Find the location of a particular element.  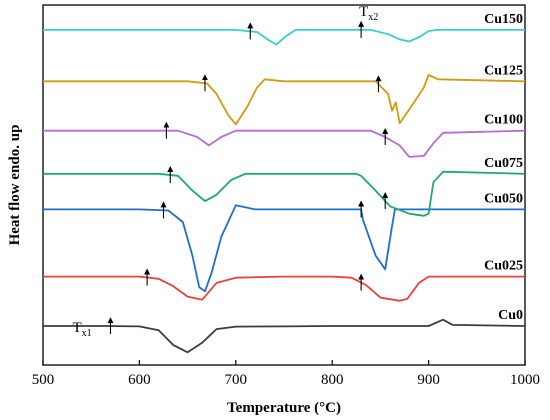

transition-label-x1: Tx1 is located at coordinates (81, 329).